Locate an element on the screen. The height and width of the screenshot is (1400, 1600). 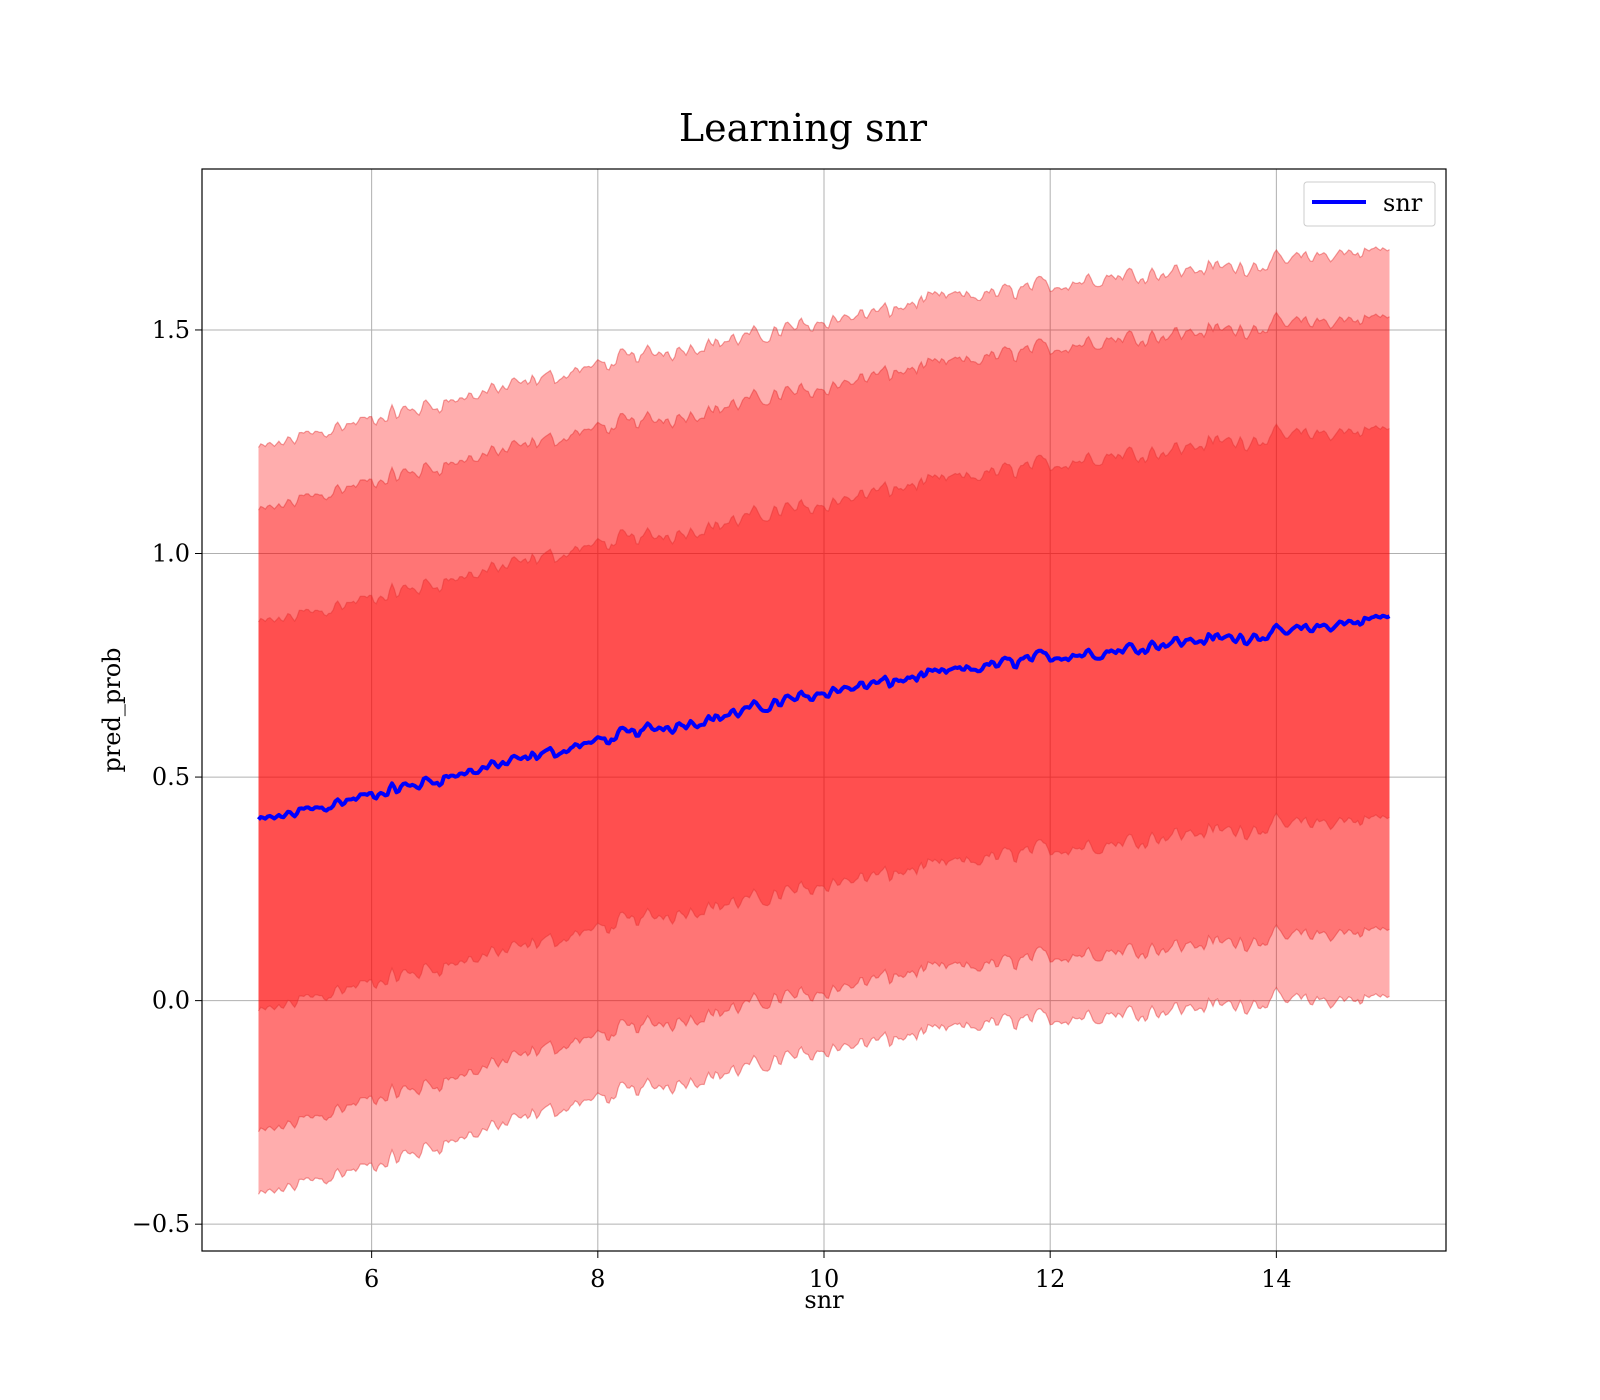
y-tick-label: 0.0 is located at coordinates (171, 1001).